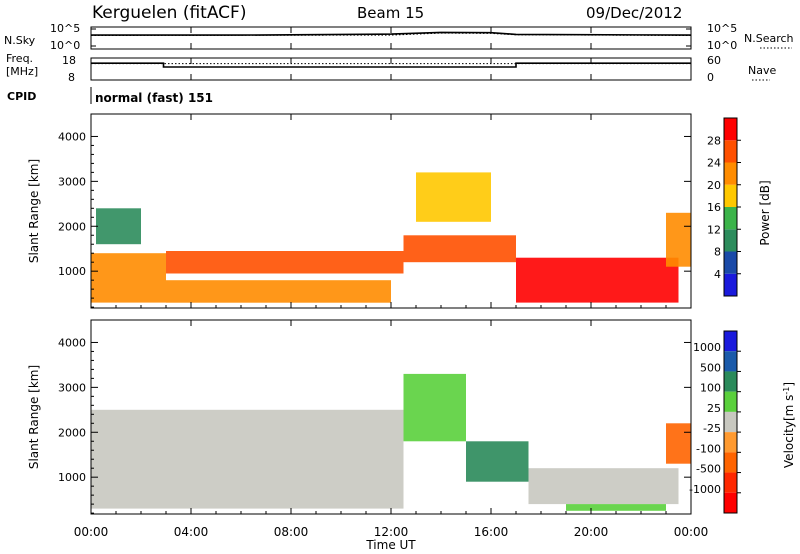 The image size is (800, 554). What do you see at coordinates (708, 469) in the screenshot?
I see `velocity-colorbar-tick-label-6: -500` at bounding box center [708, 469].